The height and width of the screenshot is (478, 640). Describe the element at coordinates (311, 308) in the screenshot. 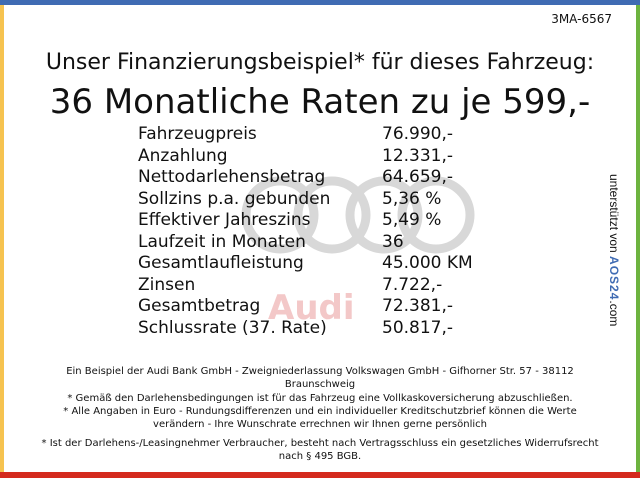

I see `audi-watermark: Audi` at that location.